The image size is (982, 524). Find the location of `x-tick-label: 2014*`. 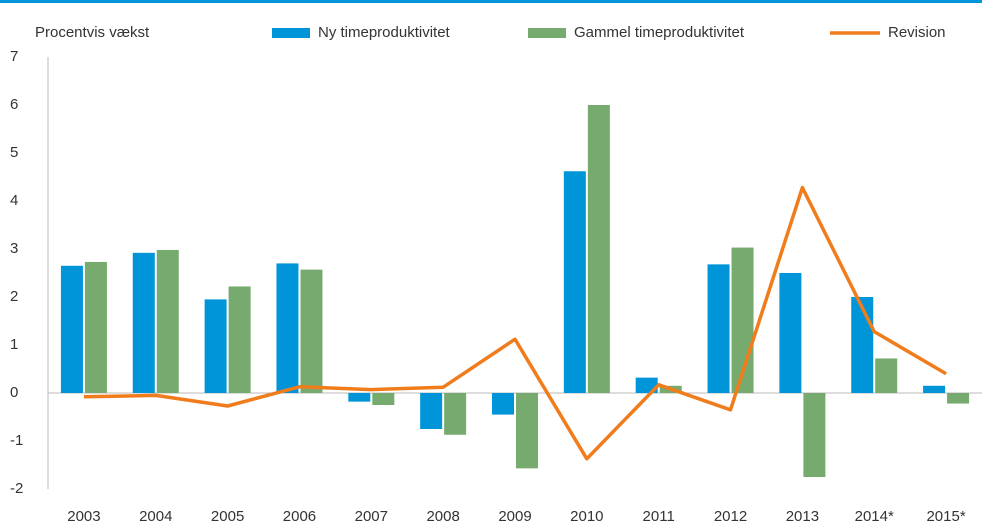

x-tick-label: 2014* is located at coordinates (874, 516).